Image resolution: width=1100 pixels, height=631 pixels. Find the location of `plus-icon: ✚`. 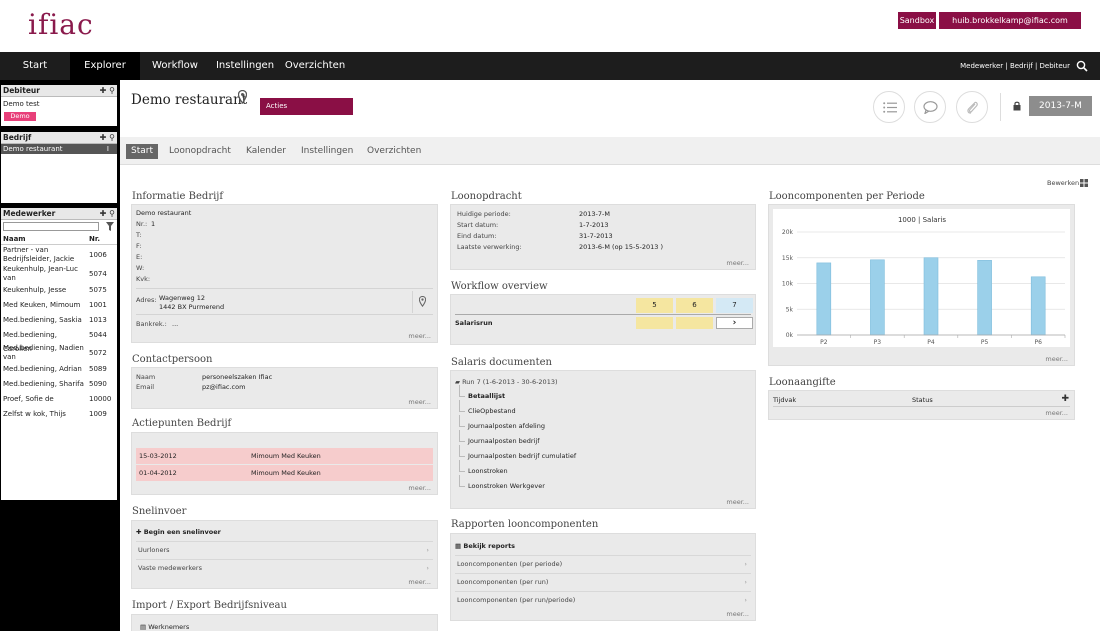

plus-icon: ✚ is located at coordinates (1065, 399).